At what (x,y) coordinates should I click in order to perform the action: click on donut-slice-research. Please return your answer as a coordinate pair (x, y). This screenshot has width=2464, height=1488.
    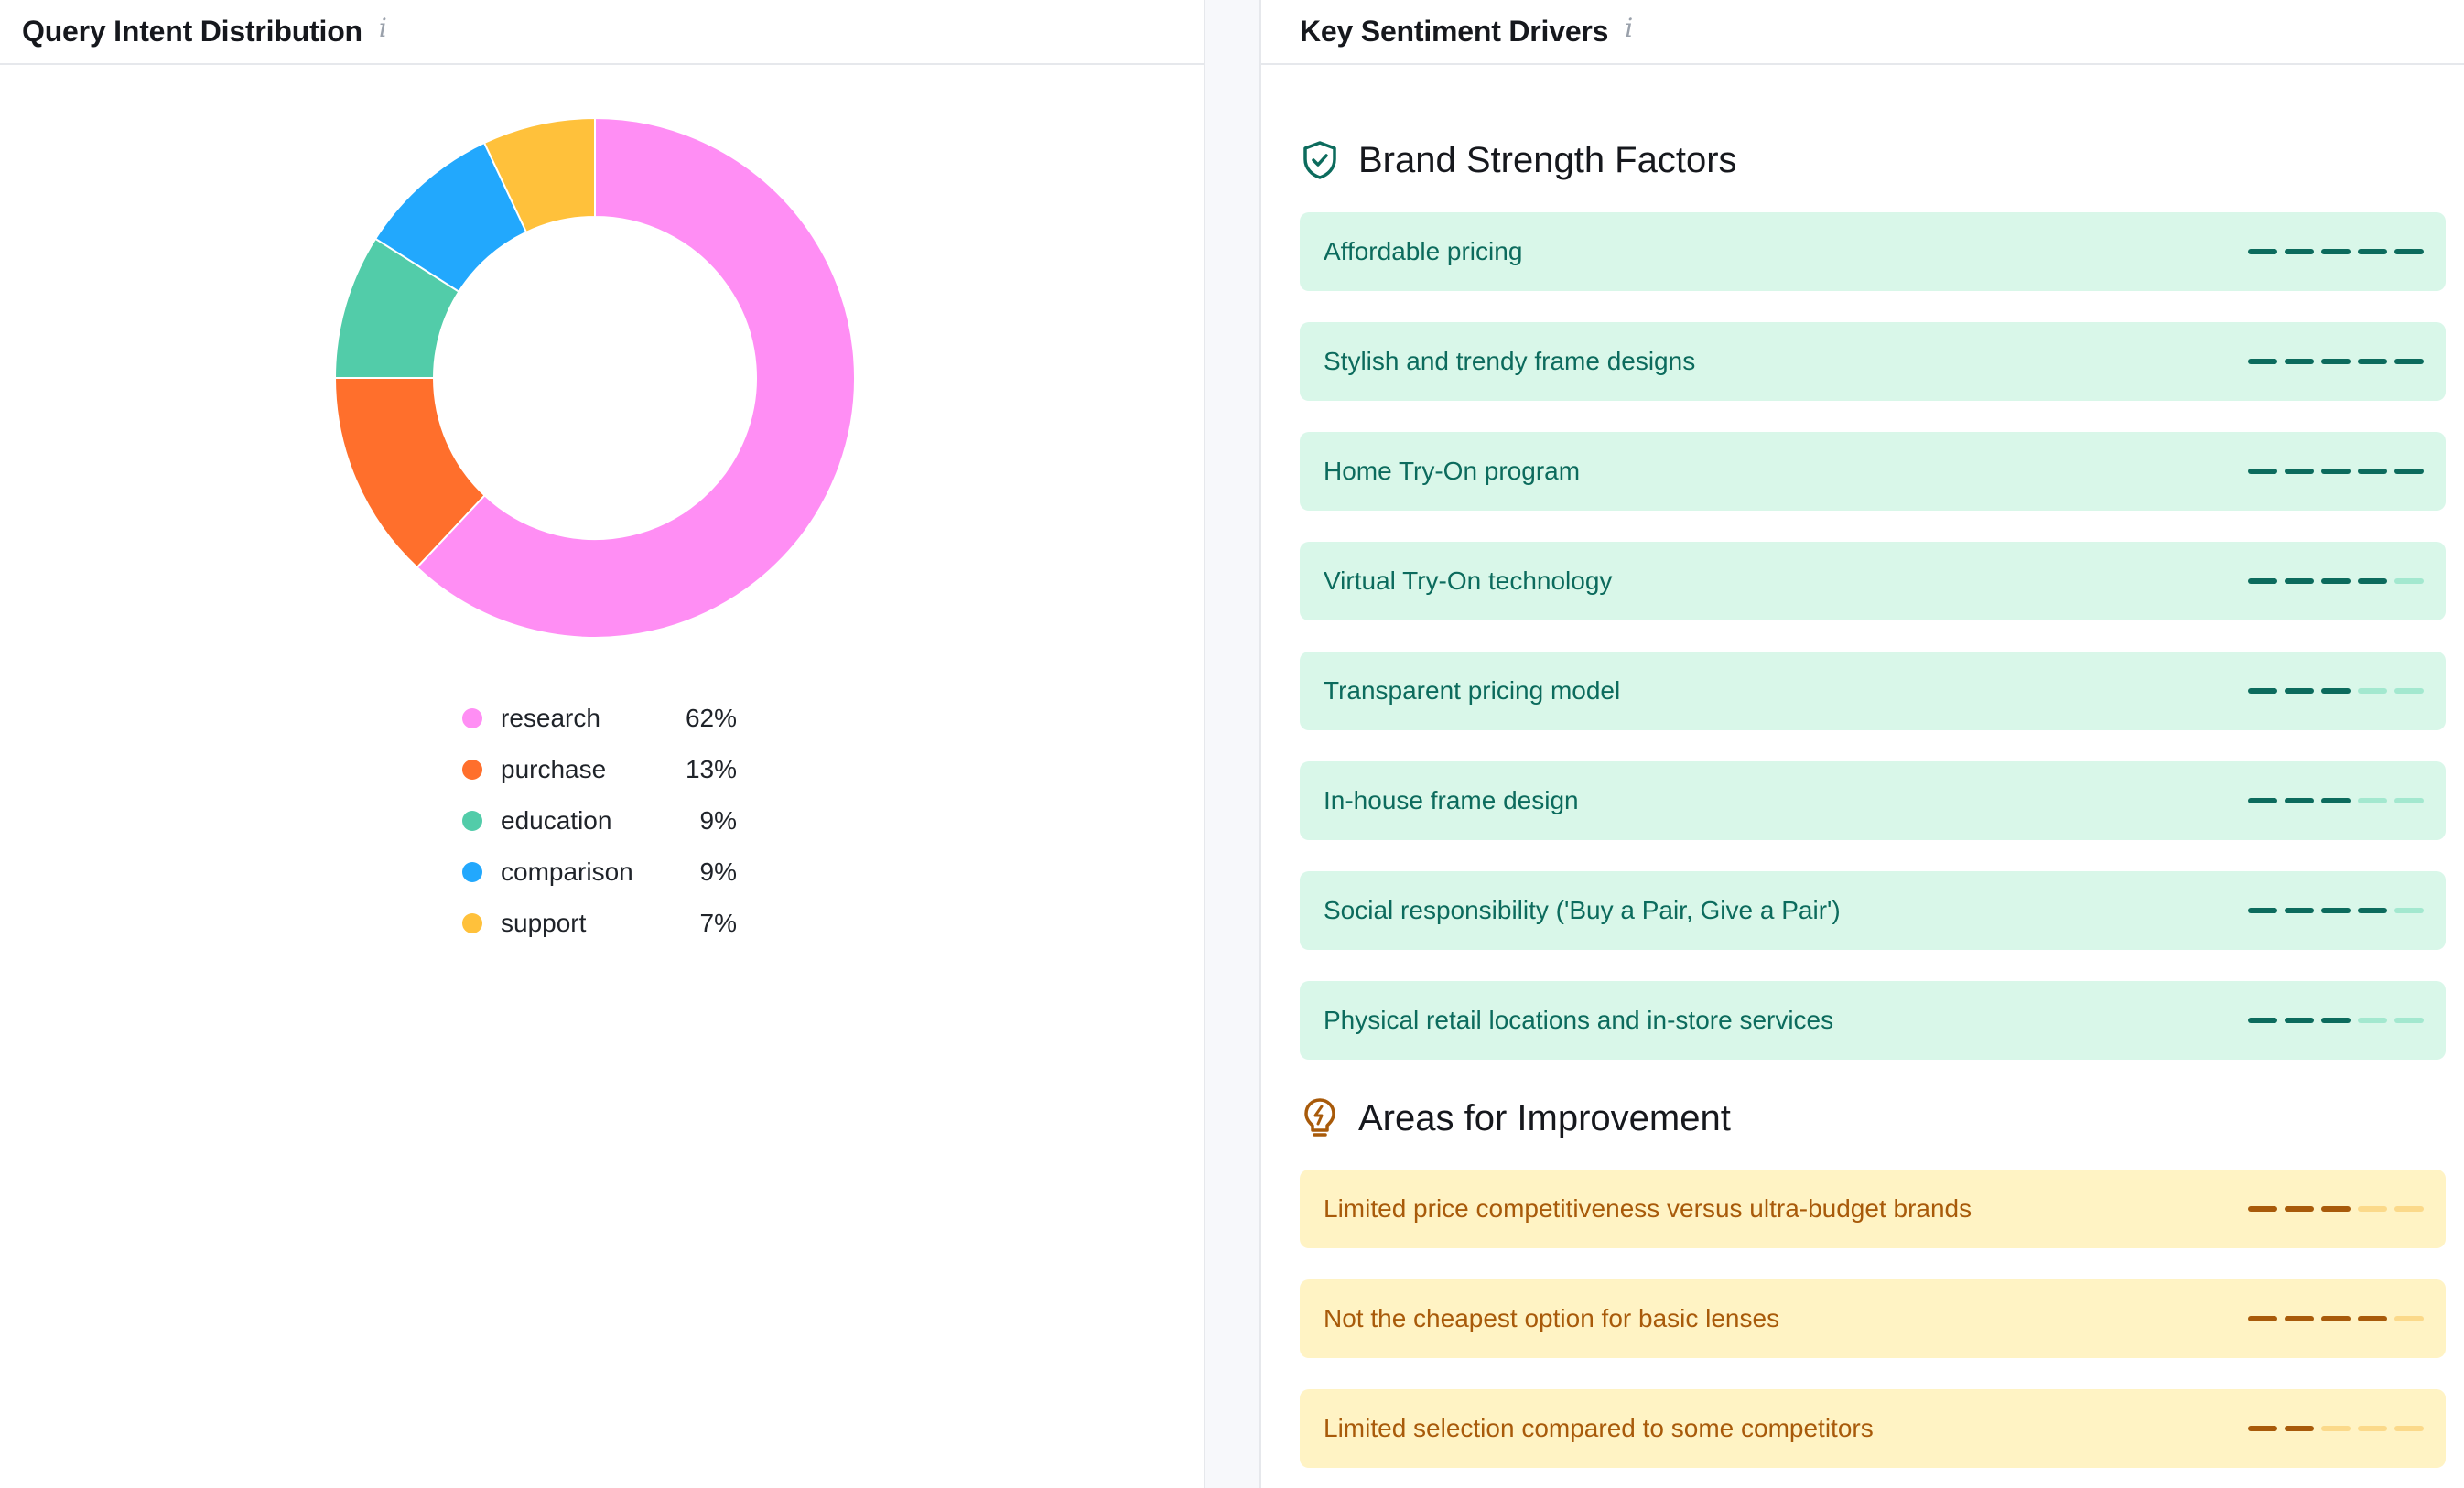
    Looking at the image, I should click on (636, 377).